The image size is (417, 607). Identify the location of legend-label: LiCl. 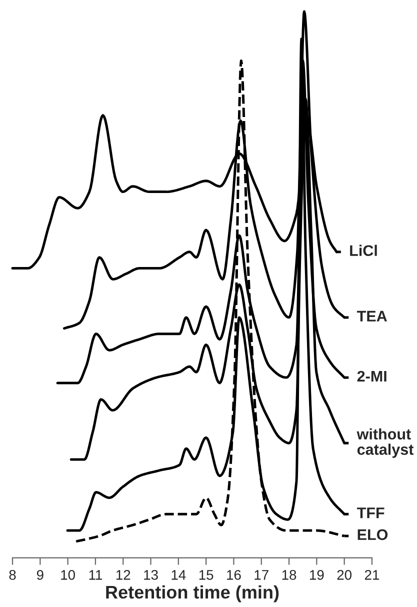
(363, 250).